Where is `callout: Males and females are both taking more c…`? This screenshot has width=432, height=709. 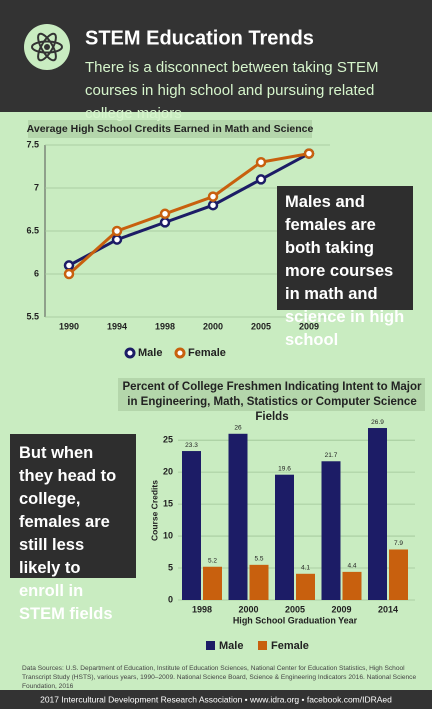 callout: Males and females are both taking more c… is located at coordinates (345, 267).